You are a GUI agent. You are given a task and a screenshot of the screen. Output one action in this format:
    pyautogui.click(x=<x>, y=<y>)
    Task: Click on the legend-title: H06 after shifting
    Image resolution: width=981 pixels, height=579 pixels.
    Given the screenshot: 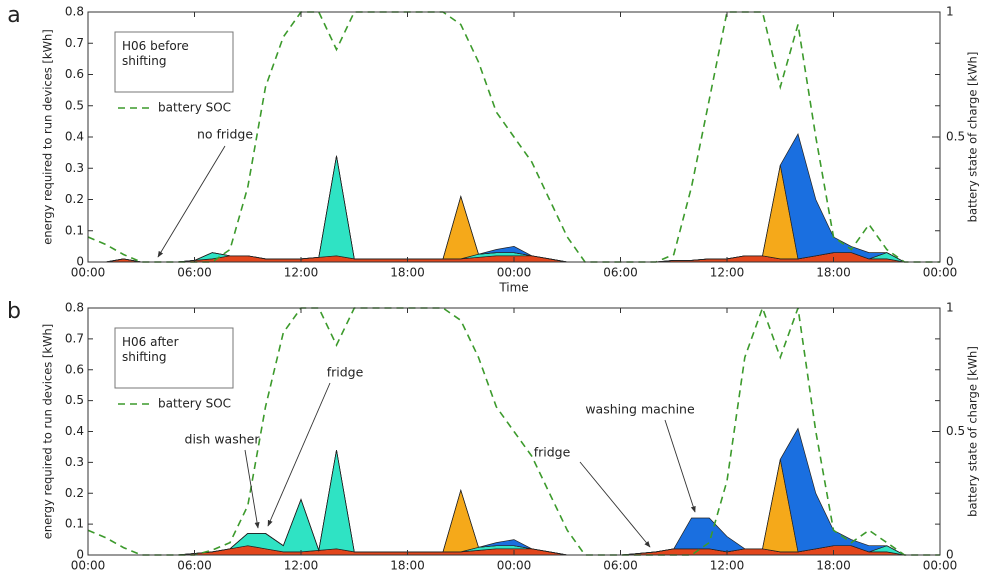 What is the action you would take?
    pyautogui.click(x=150, y=349)
    